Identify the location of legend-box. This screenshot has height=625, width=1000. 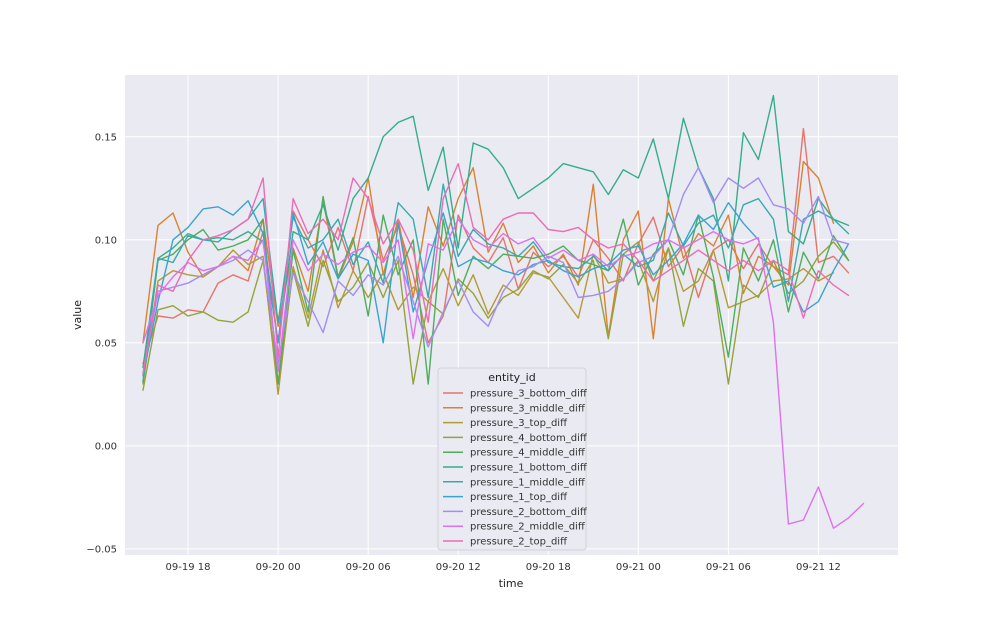
(512, 459).